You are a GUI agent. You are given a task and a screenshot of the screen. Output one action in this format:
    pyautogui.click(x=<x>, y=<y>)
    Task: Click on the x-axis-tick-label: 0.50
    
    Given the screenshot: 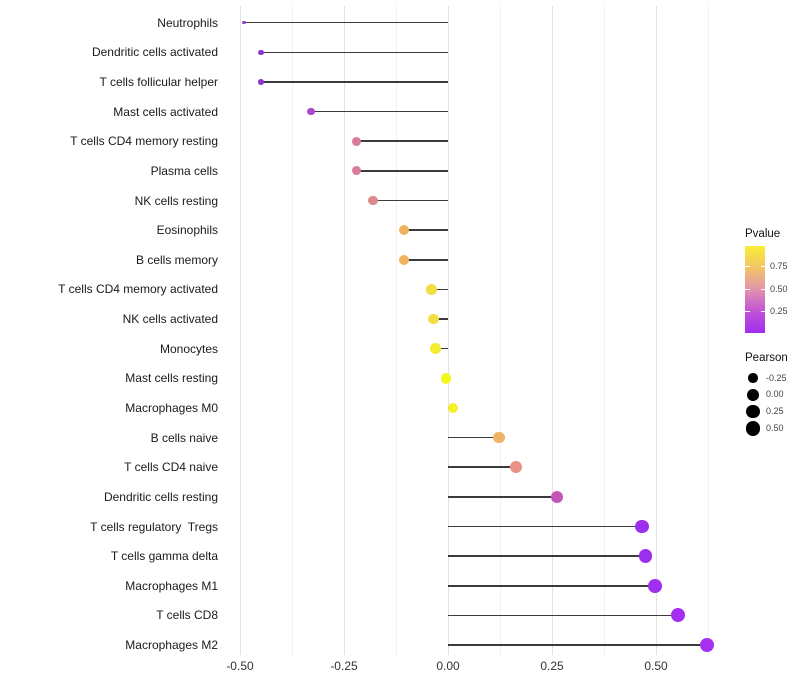 What is the action you would take?
    pyautogui.click(x=656, y=666)
    